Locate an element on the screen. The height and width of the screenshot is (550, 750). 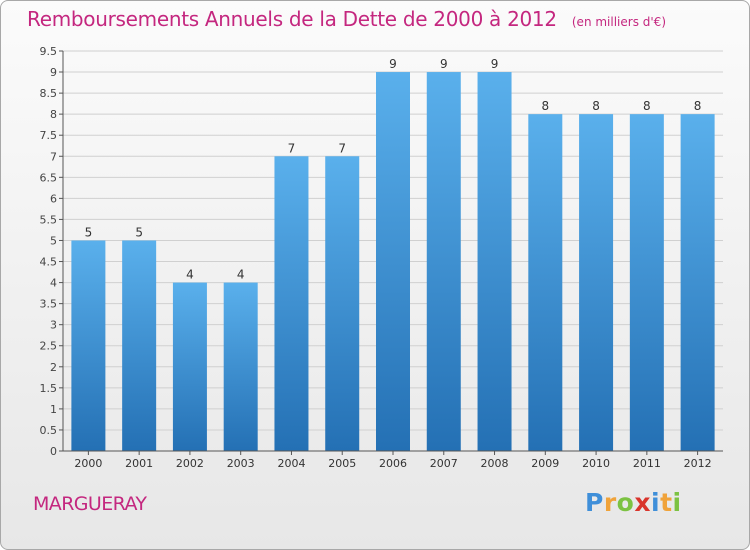
y-tick-label: 2.5 is located at coordinates (49, 346).